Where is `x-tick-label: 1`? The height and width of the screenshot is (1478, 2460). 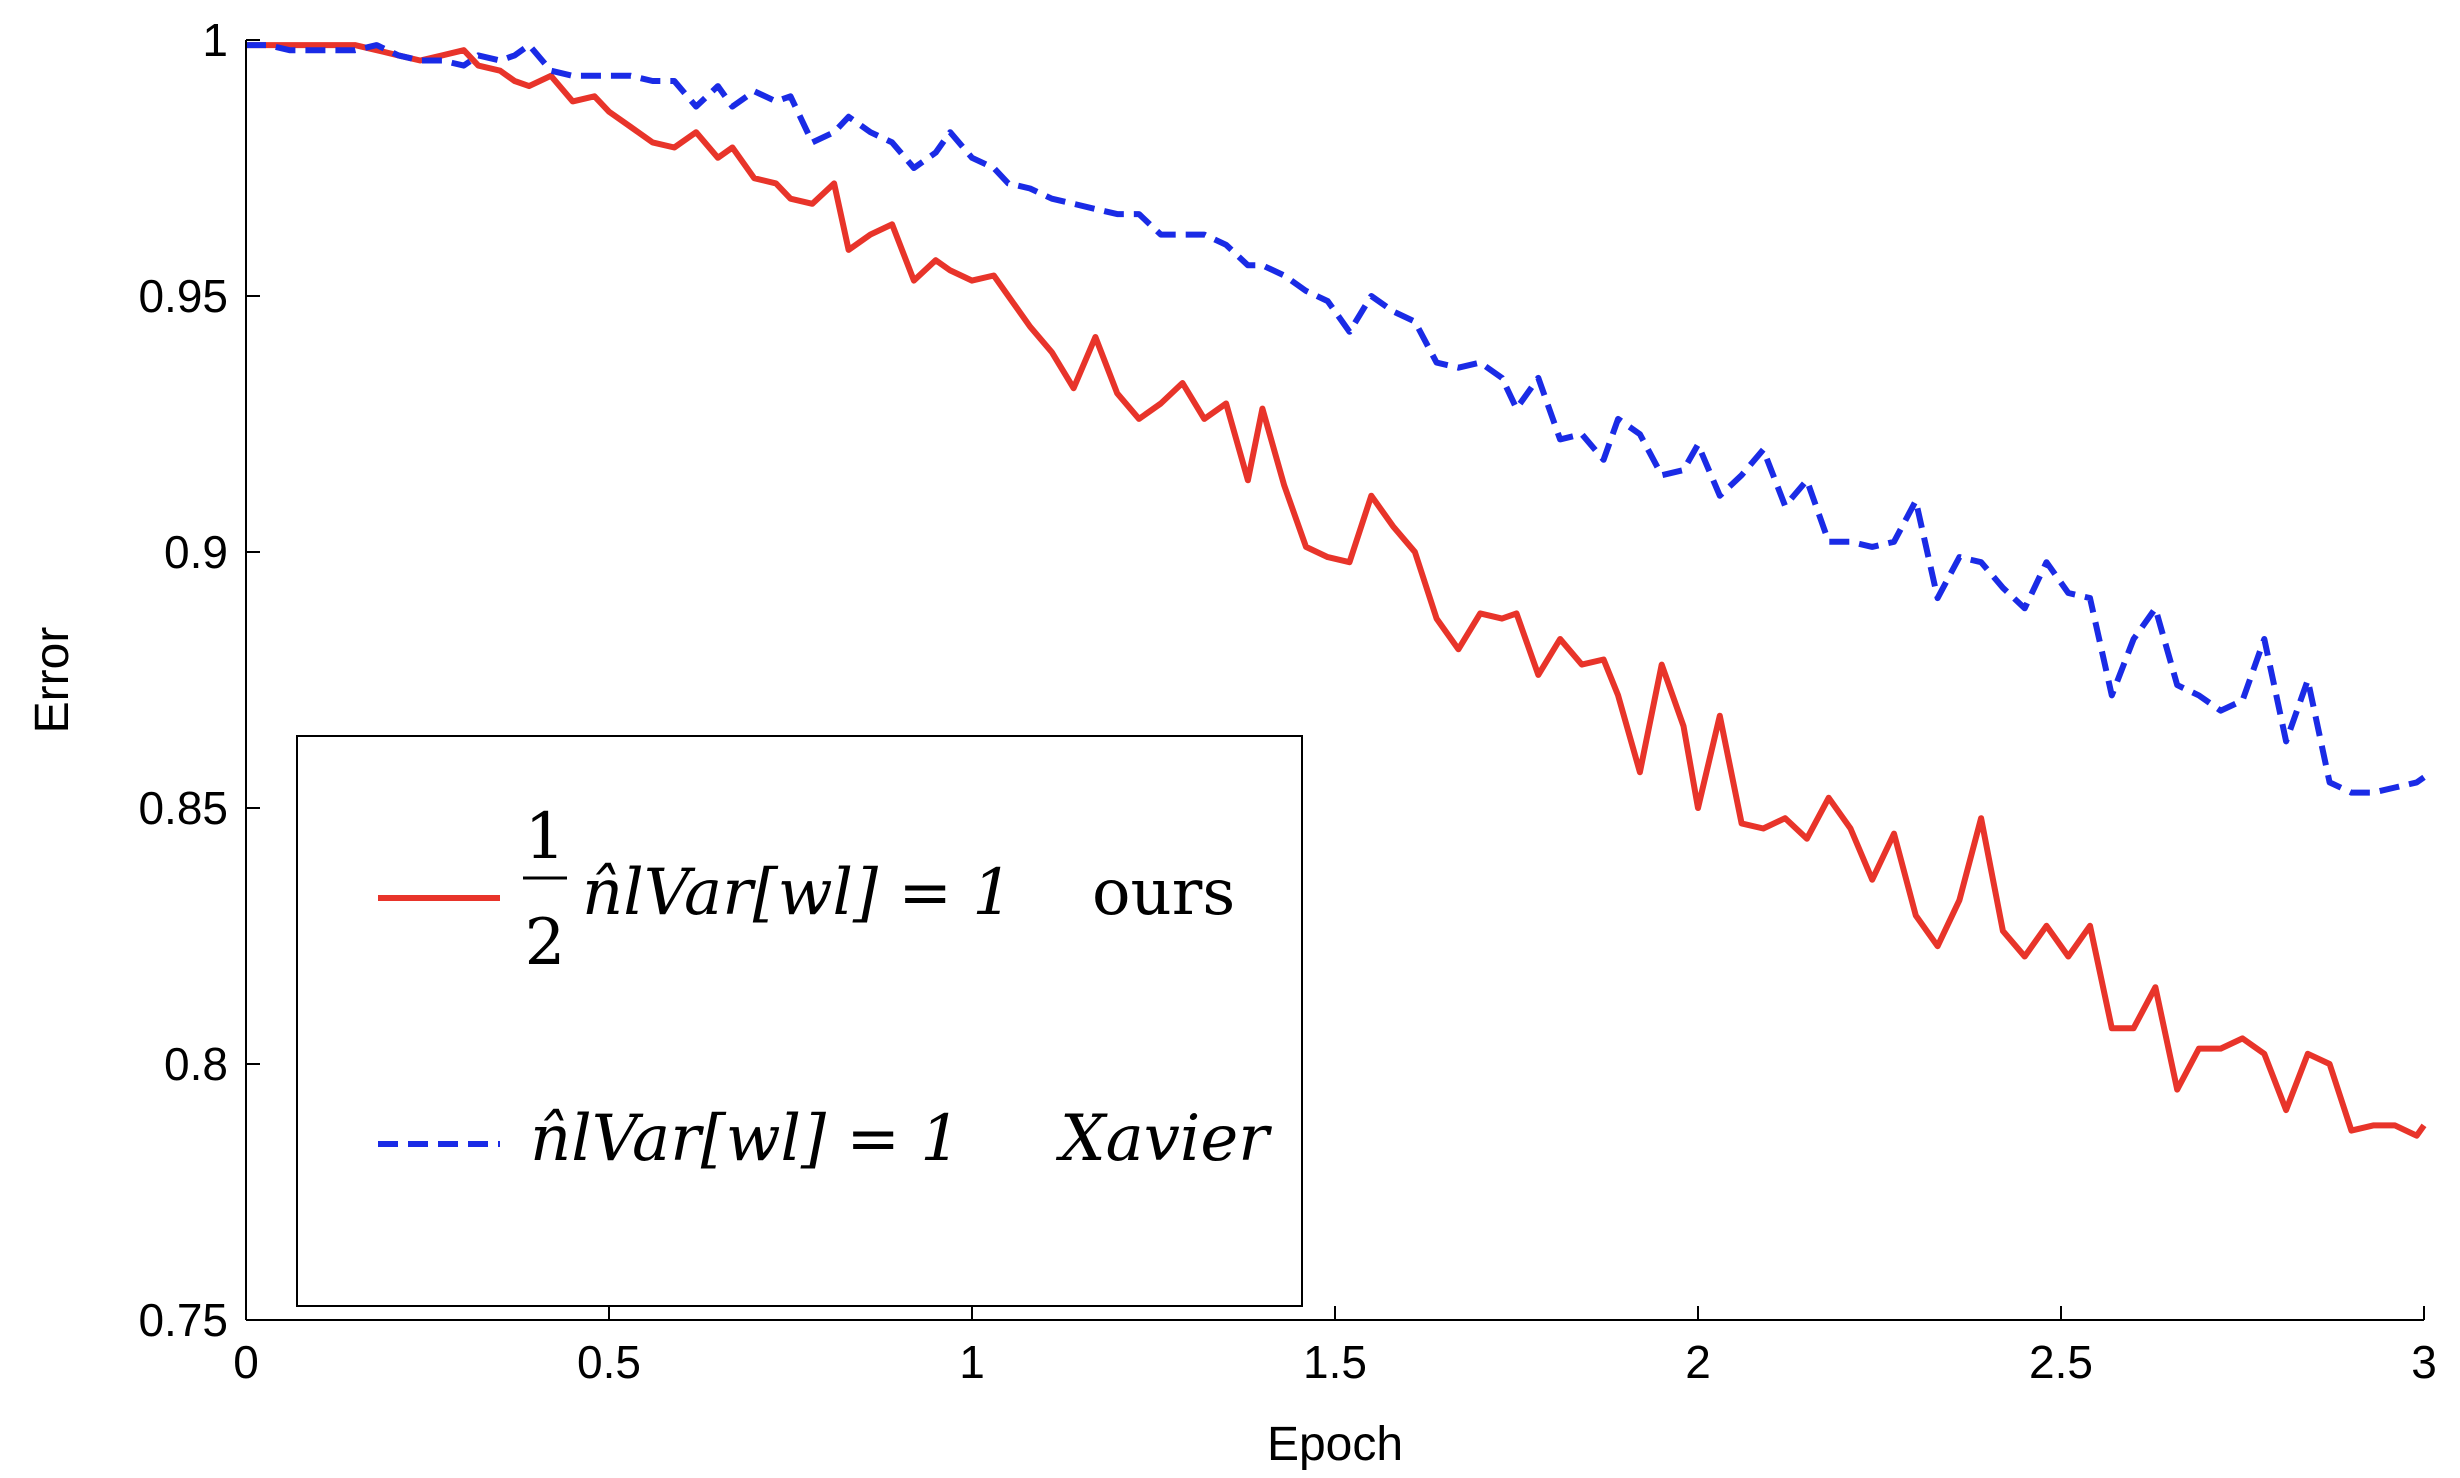 x-tick-label: 1 is located at coordinates (972, 1362).